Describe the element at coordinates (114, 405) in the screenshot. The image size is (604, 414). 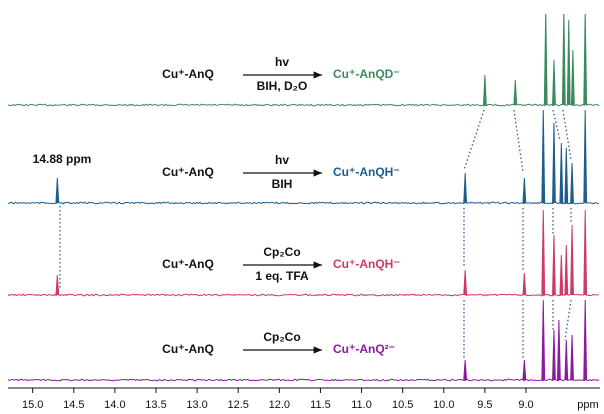
I see `x-tick-label: 14.0` at that location.